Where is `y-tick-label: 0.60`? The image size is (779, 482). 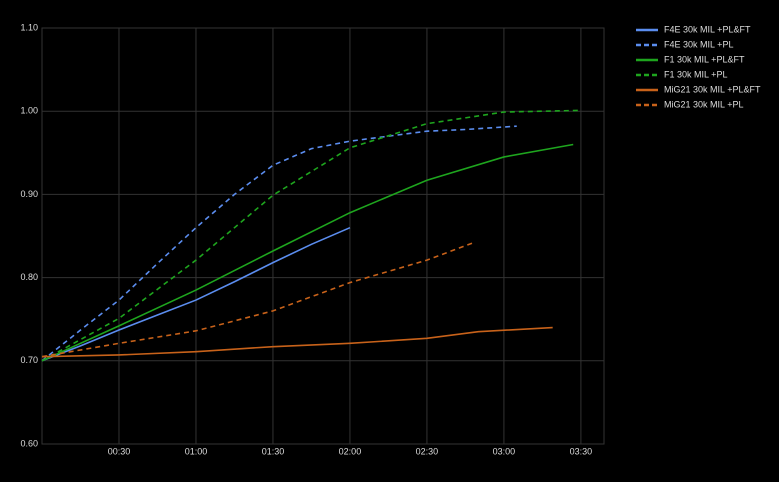
y-tick-label: 0.60 is located at coordinates (29, 443).